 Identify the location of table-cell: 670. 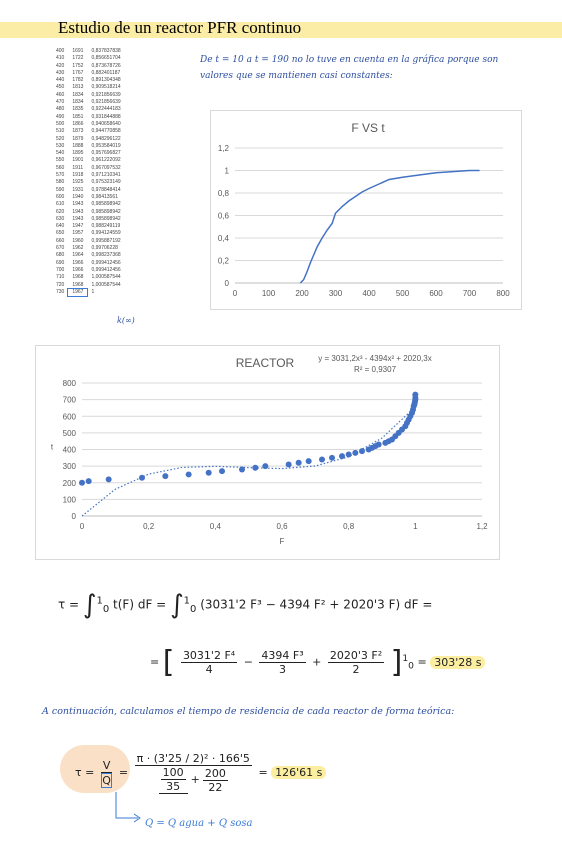
(60, 248).